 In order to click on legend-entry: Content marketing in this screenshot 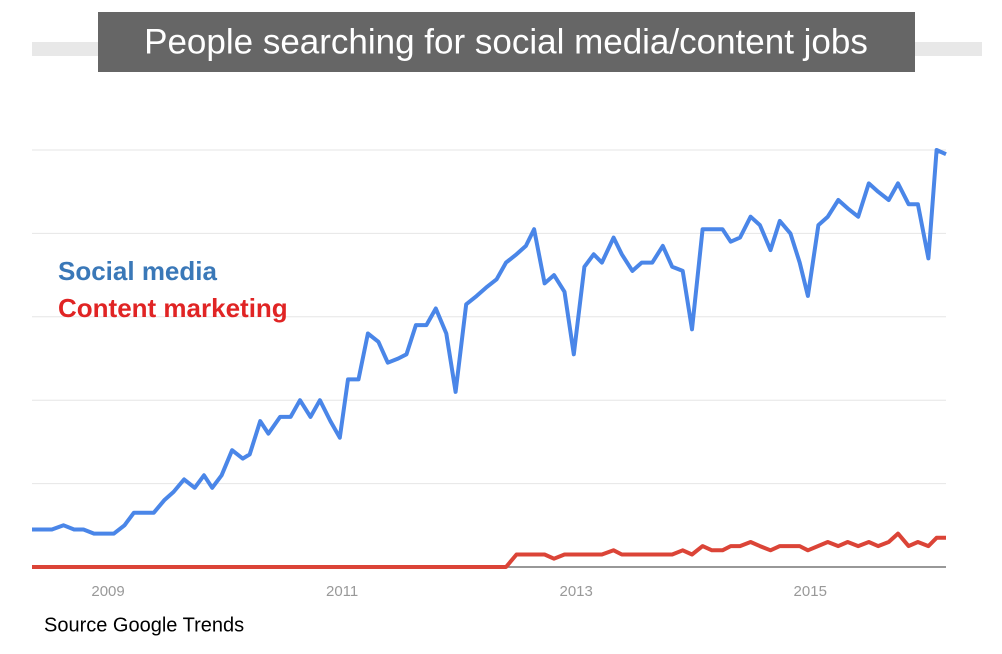, I will do `click(173, 308)`.